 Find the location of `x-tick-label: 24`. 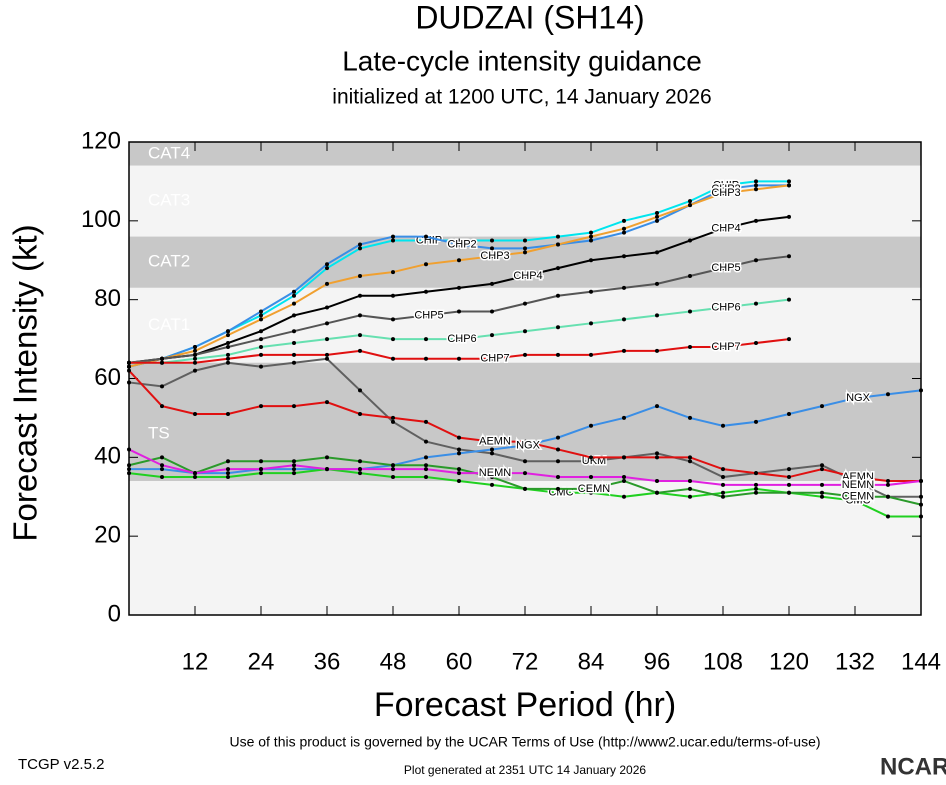

x-tick-label: 24 is located at coordinates (261, 661).